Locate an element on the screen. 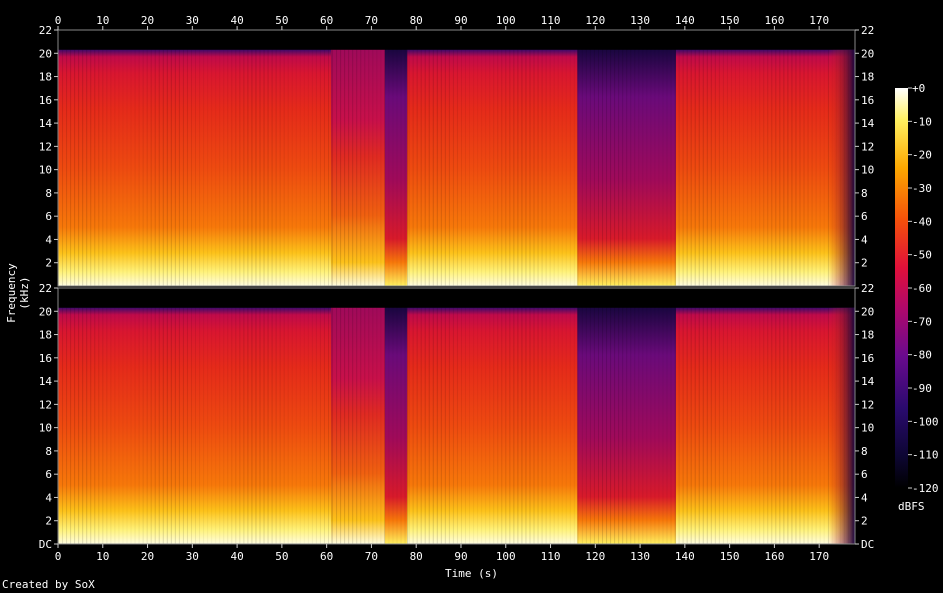  x-tick-label-bottom: 110 is located at coordinates (551, 556).